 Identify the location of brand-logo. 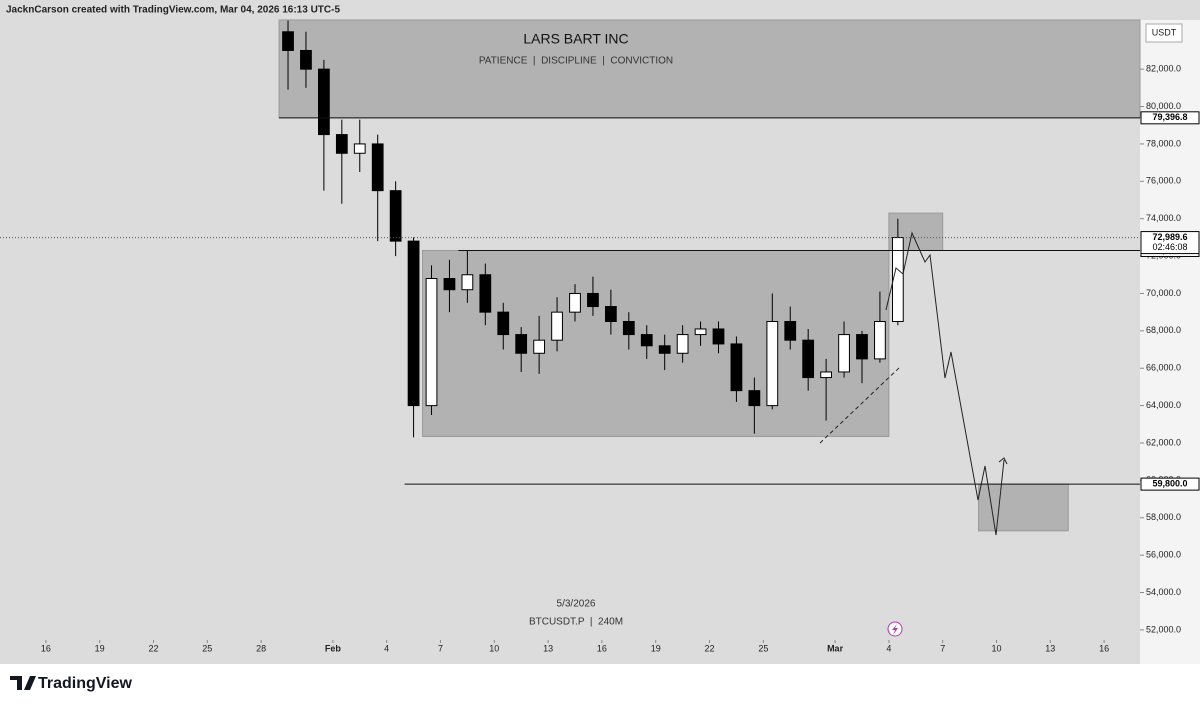
(23, 683).